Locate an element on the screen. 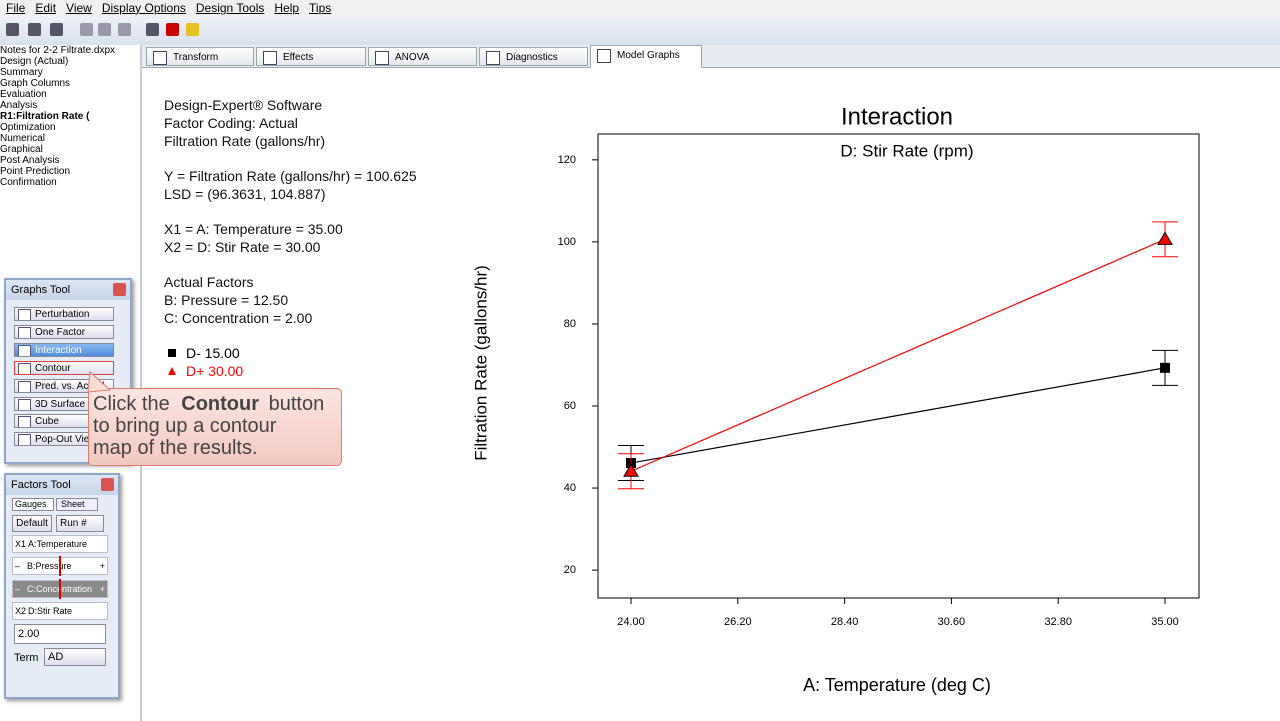  tree-node: Graphical is located at coordinates (55, 149).